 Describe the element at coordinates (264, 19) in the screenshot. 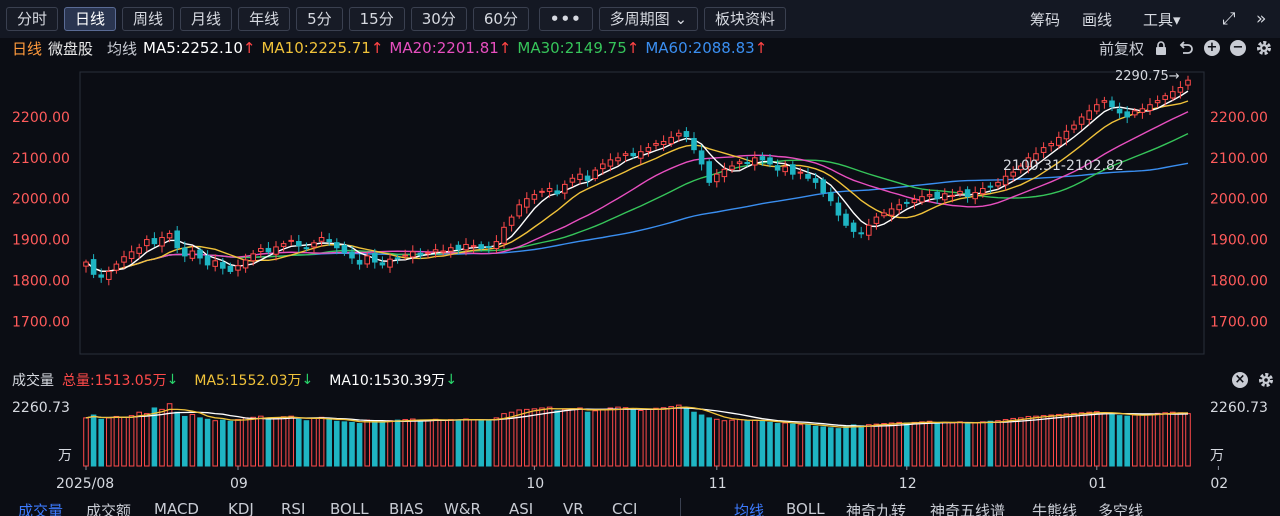

I see `timeframe-button: 年线` at that location.